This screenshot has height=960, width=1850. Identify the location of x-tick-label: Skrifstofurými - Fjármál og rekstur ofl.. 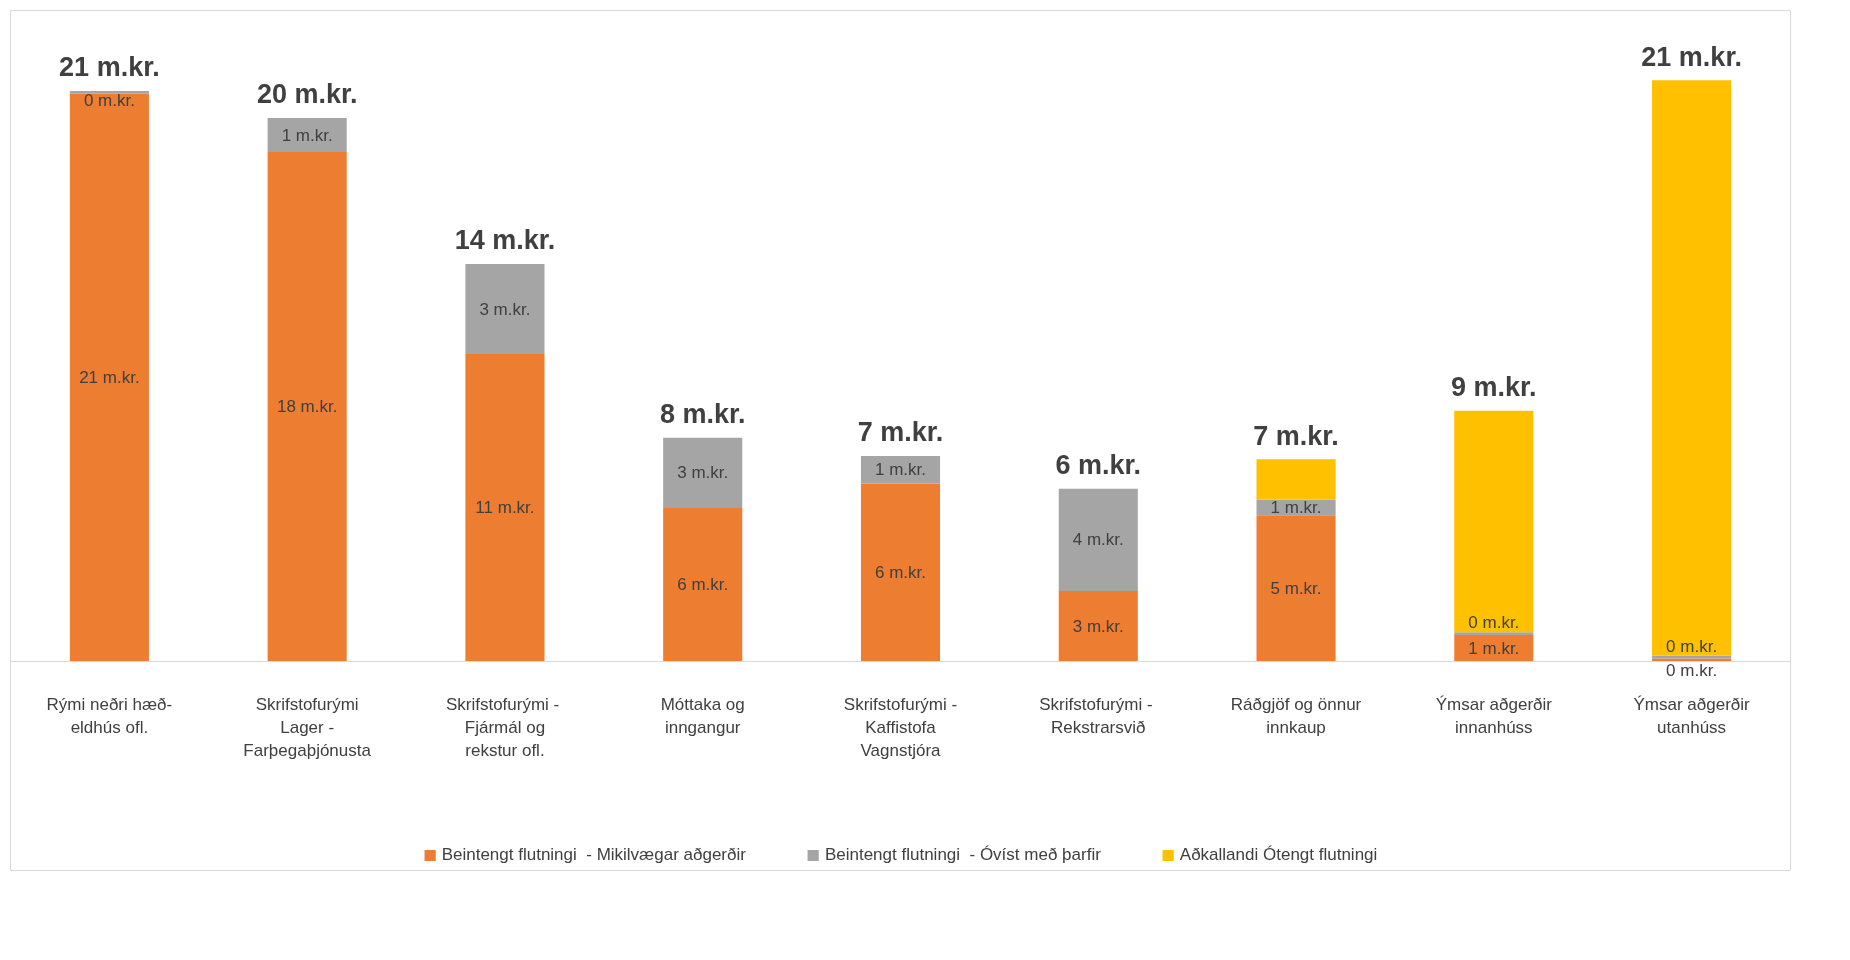
(502, 727).